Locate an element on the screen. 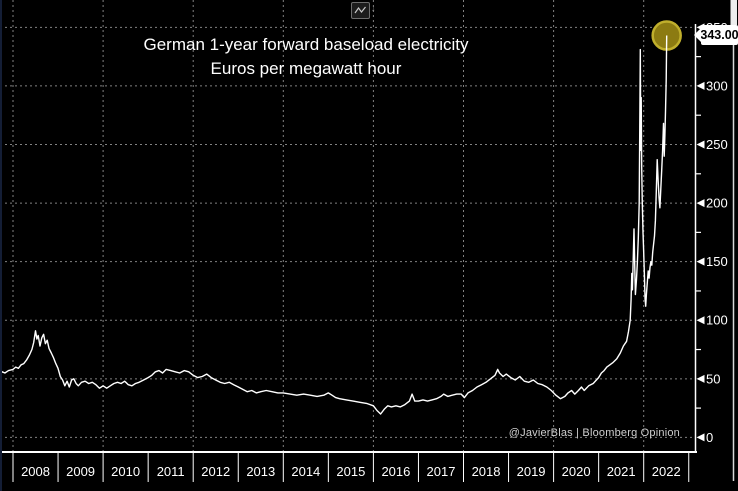 The width and height of the screenshot is (738, 491). caret-down-icon: ↓ is located at coordinates (373, 8).